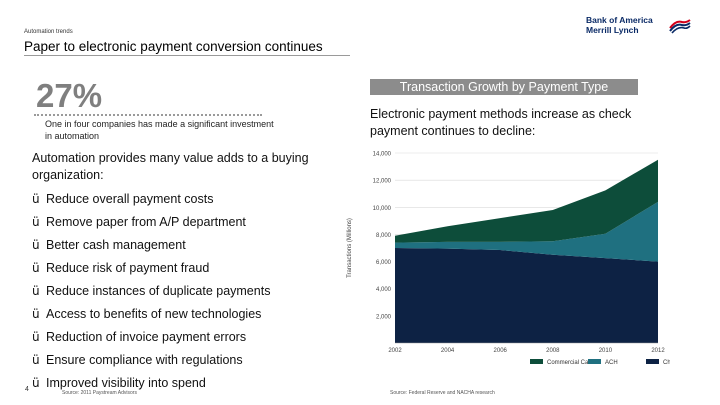 Image resolution: width=720 pixels, height=405 pixels. What do you see at coordinates (536, 361) in the screenshot?
I see `legend-swatch-commercial-cards` at bounding box center [536, 361].